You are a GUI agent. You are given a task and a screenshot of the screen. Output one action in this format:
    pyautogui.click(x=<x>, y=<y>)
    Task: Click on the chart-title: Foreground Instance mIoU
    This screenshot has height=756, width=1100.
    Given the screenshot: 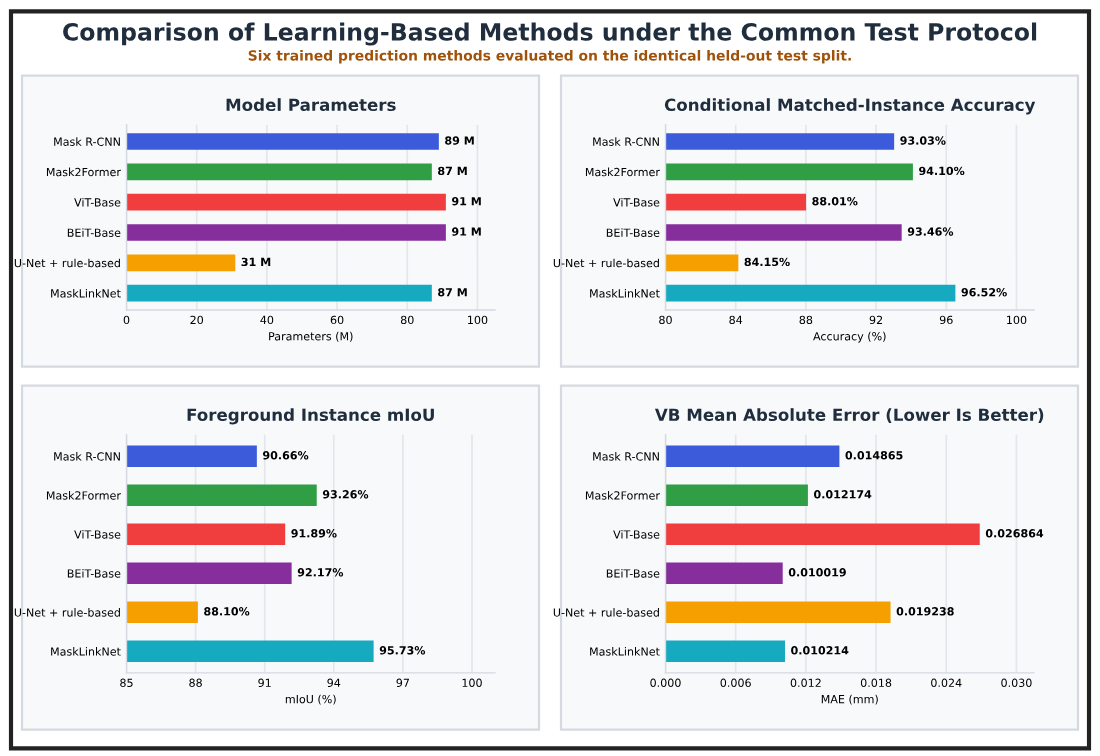 What is the action you would take?
    pyautogui.click(x=310, y=416)
    